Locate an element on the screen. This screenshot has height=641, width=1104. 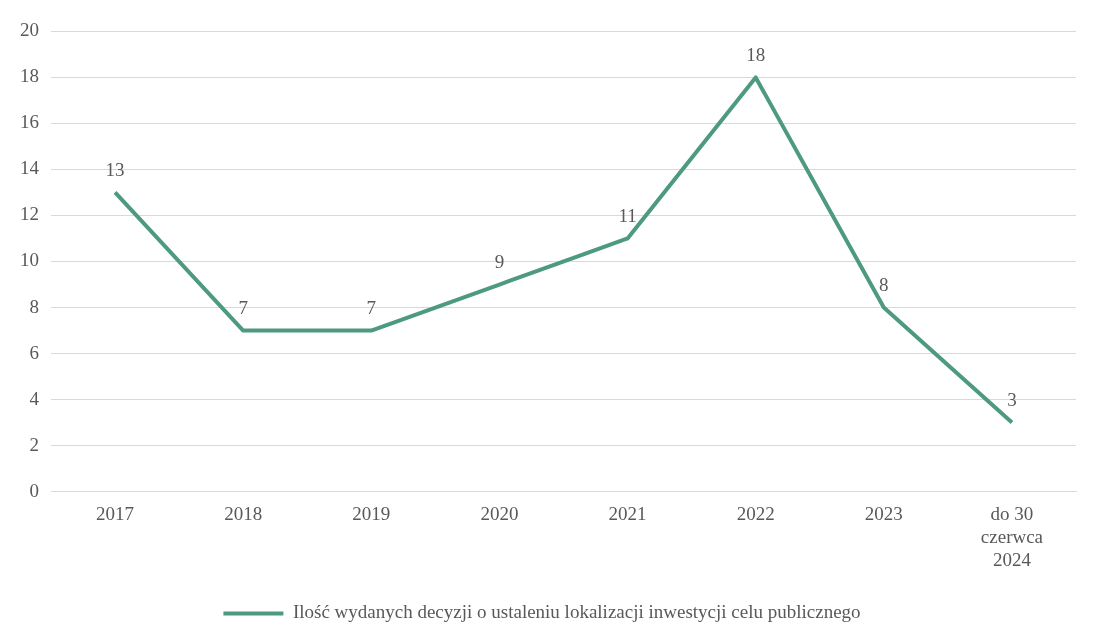
x-tick-label: 2019 is located at coordinates (371, 513).